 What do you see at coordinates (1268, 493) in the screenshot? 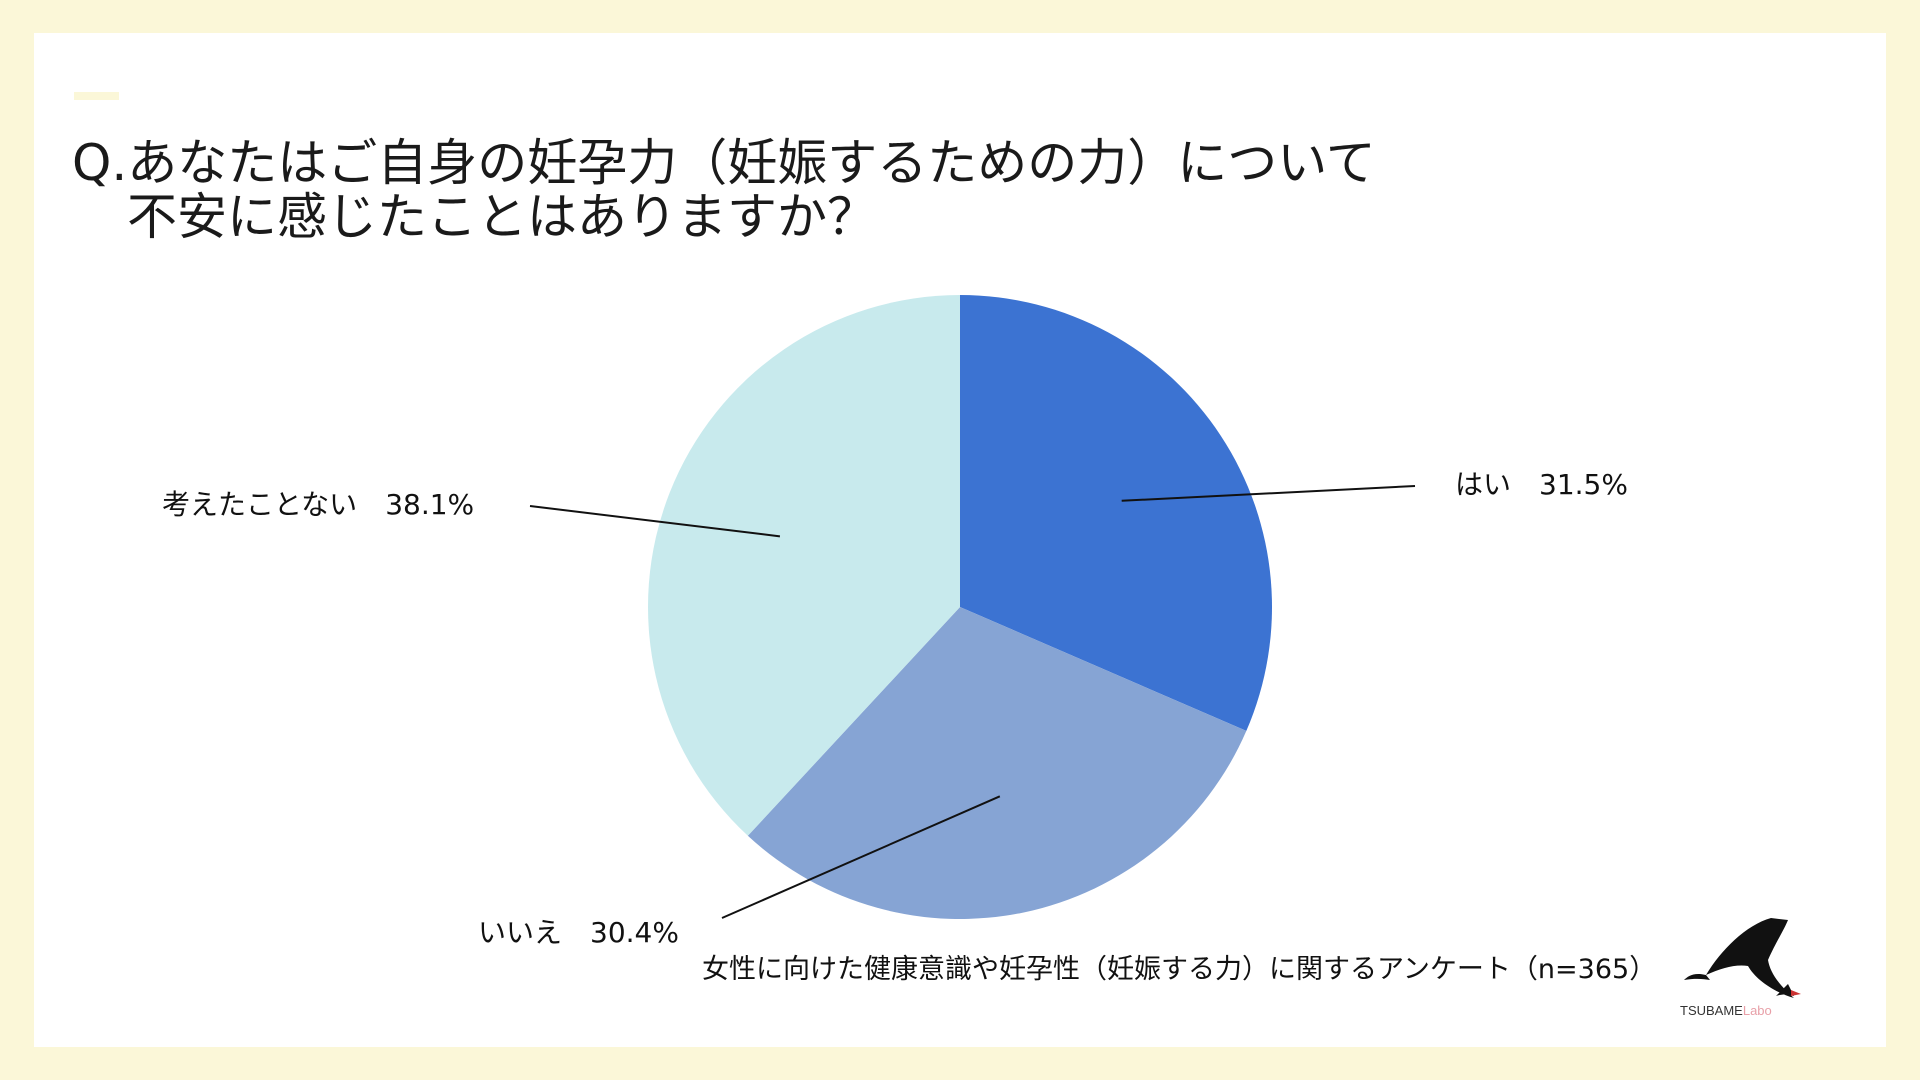
I see `leader-line-hai` at bounding box center [1268, 493].